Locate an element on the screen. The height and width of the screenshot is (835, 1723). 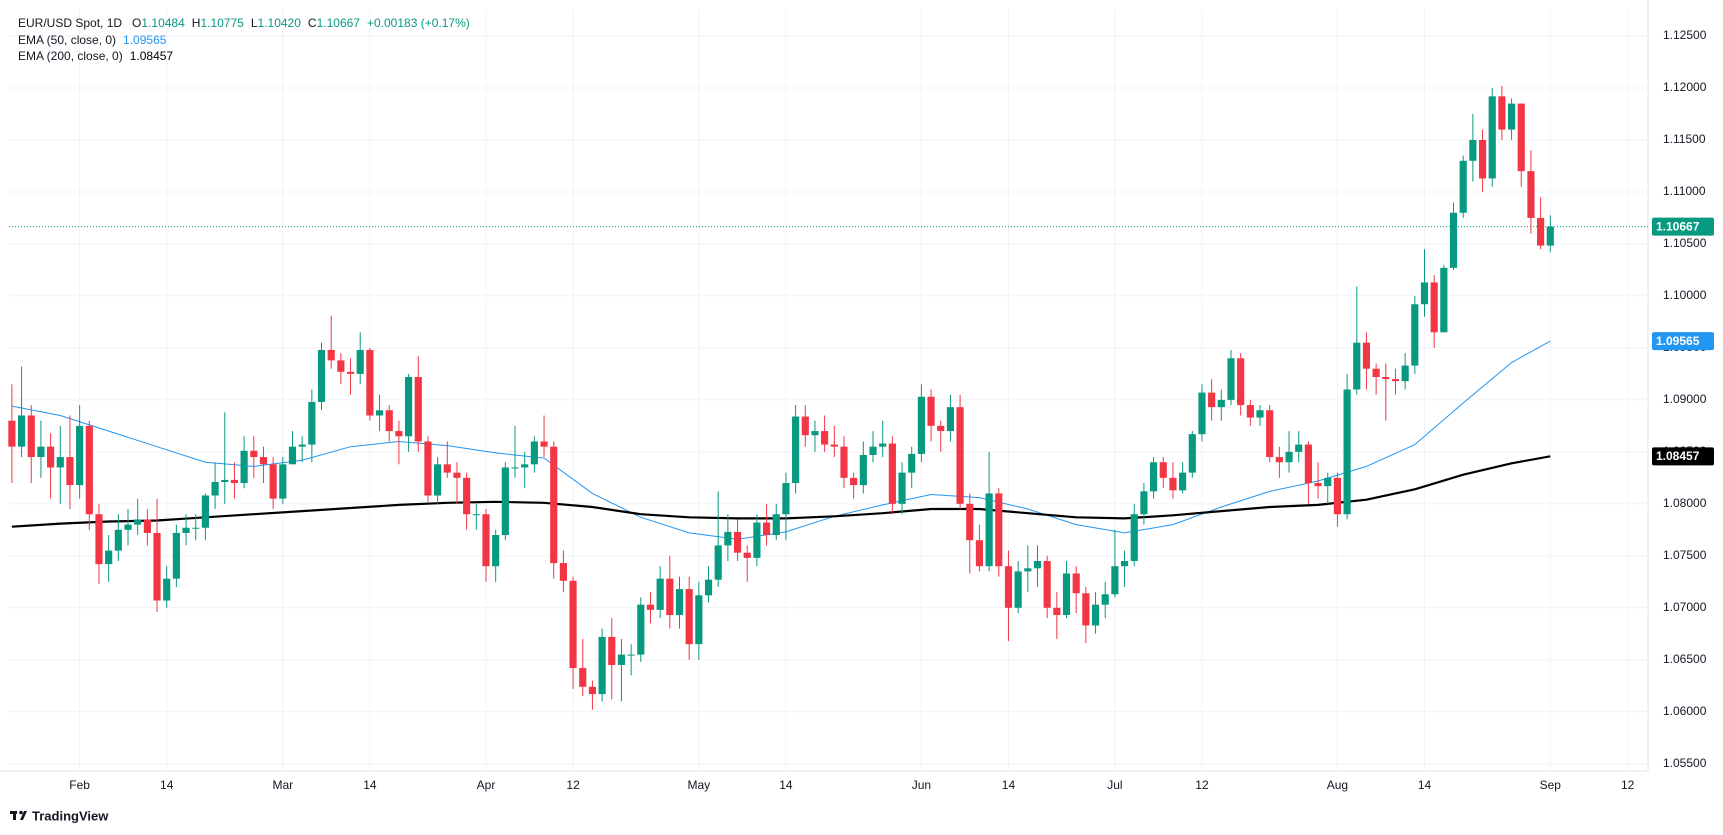
stat-value: 1.10667 is located at coordinates (339, 23).